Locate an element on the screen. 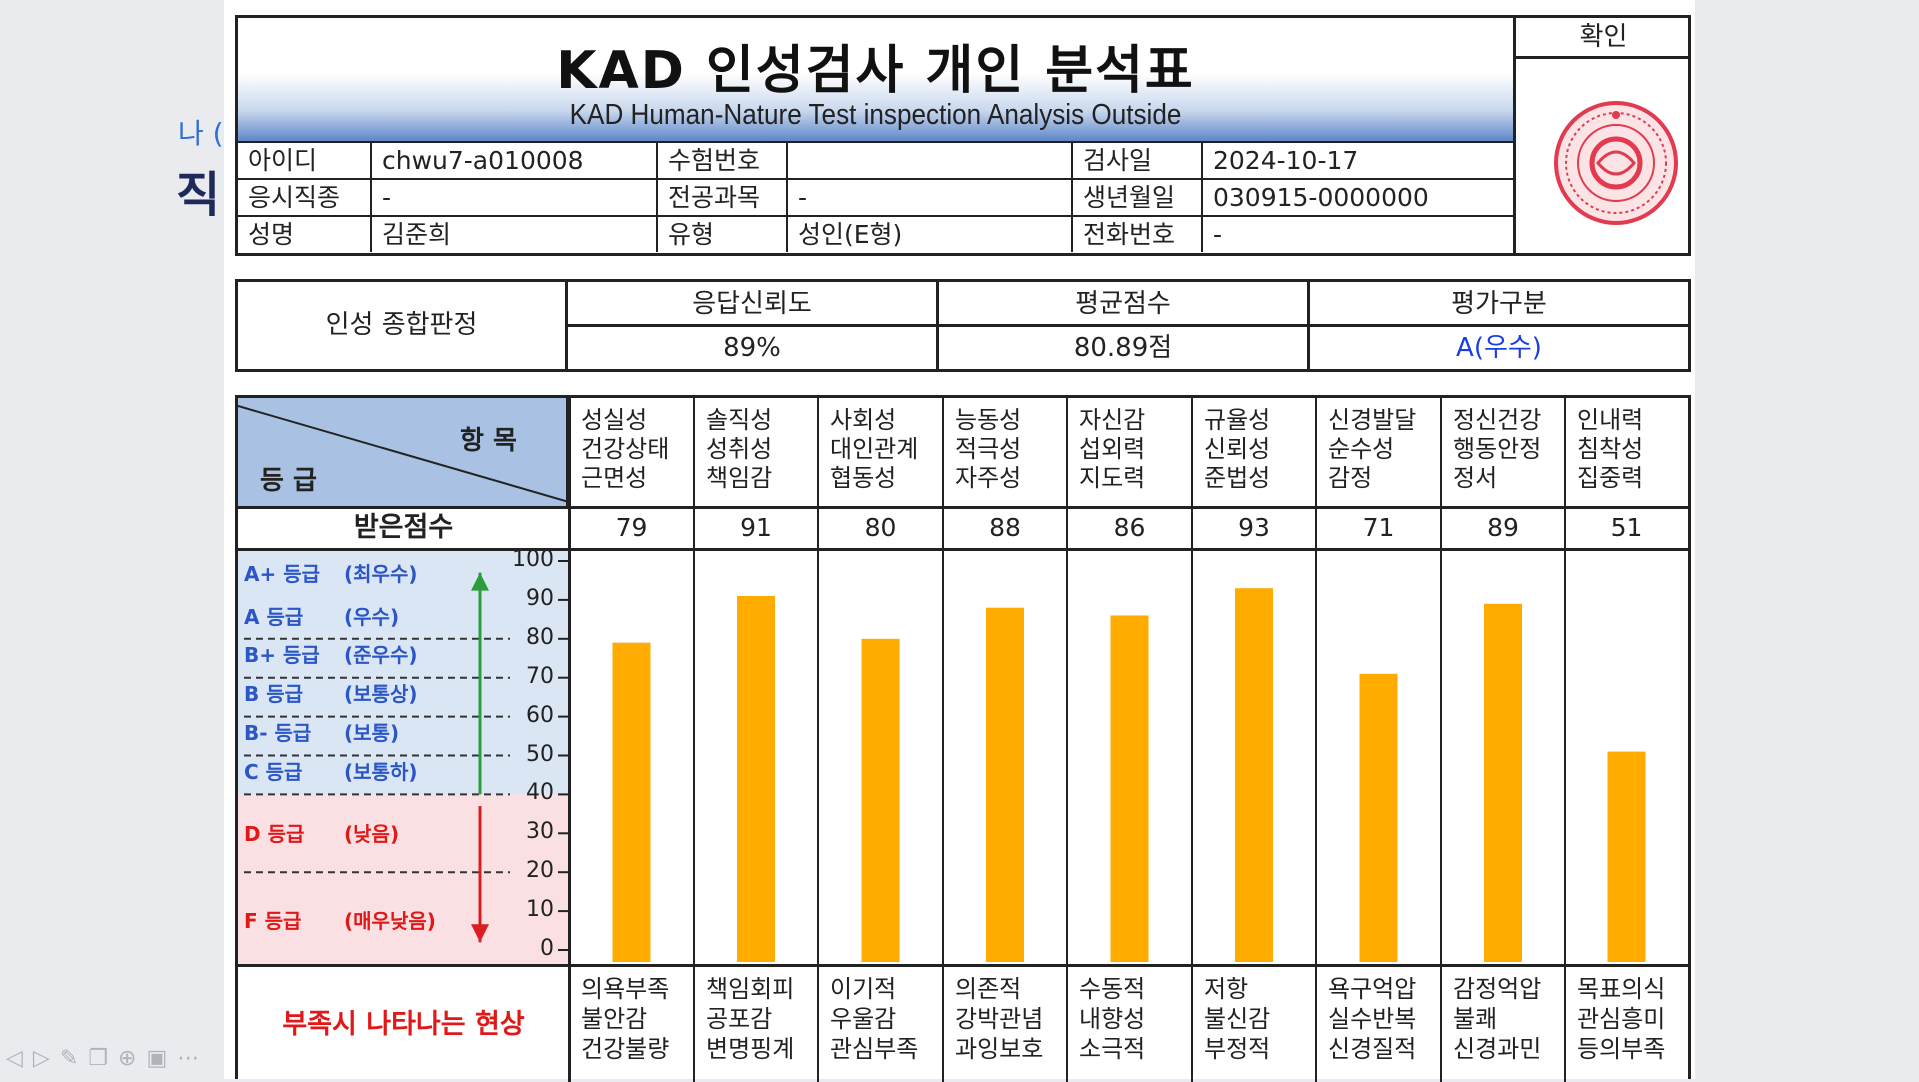  approve-column: 확인 is located at coordinates (1602, 135).